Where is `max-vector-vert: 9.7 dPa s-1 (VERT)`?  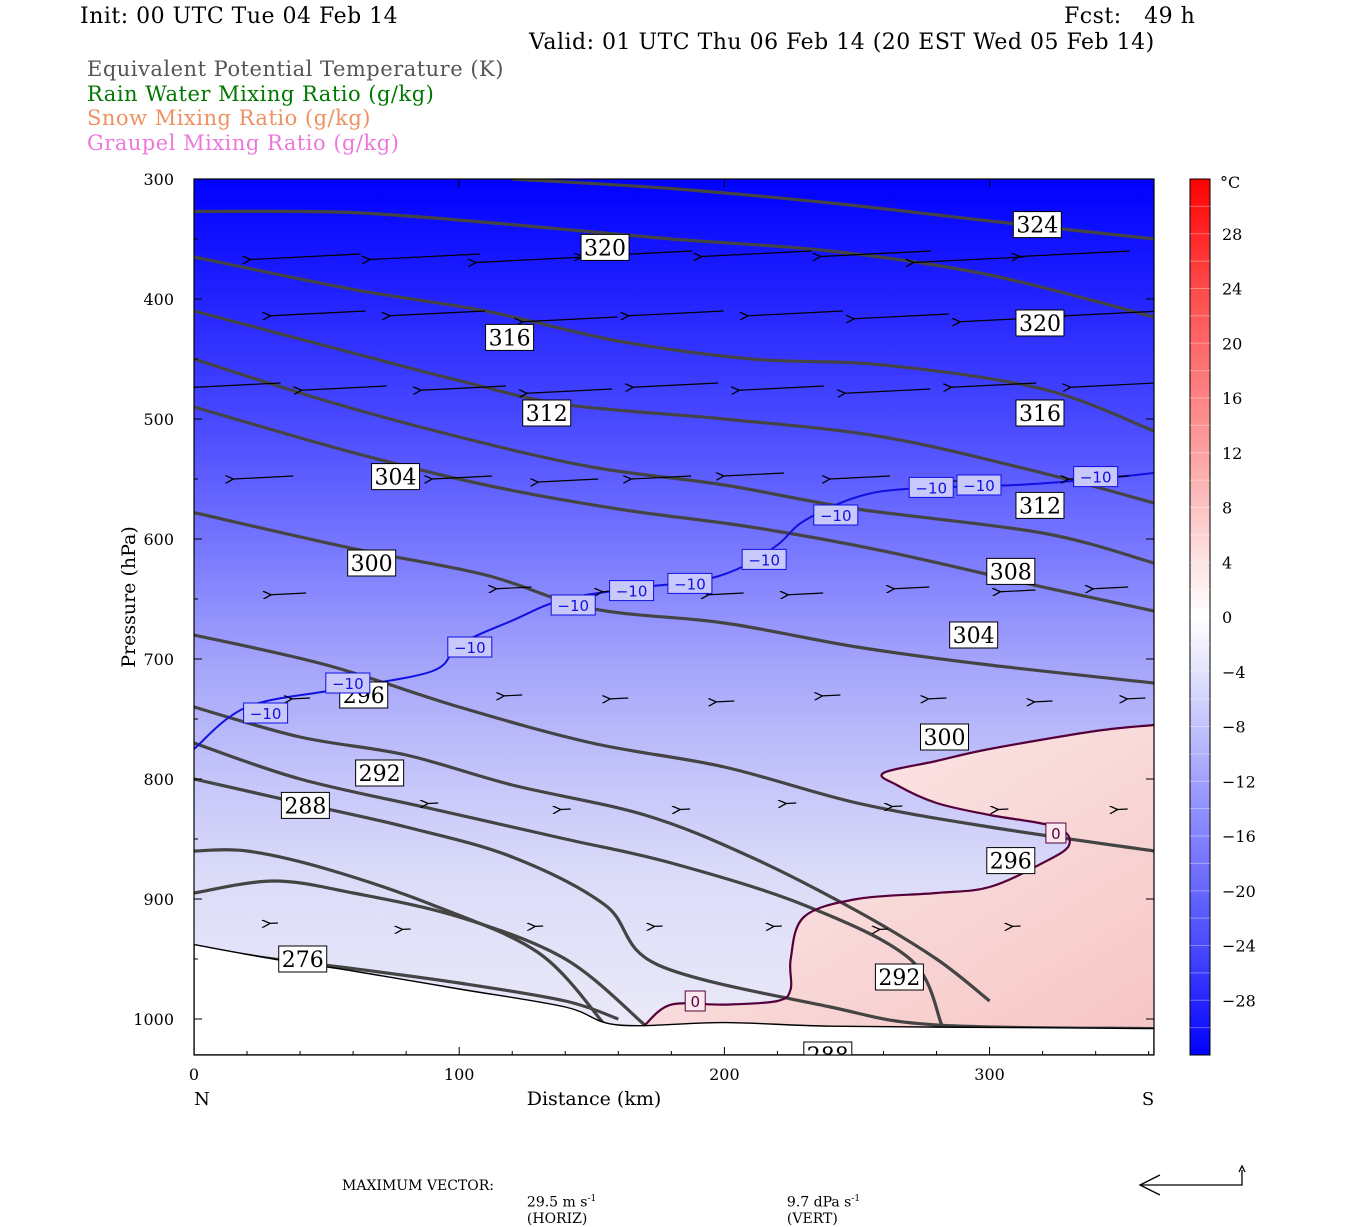 max-vector-vert: 9.7 dPa s-1 (VERT) is located at coordinates (819, 1202).